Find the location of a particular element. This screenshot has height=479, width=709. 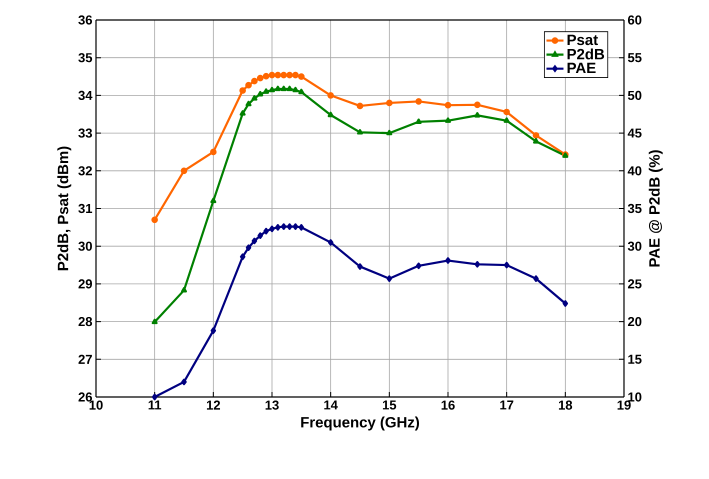

x-tick-label: 11 is located at coordinates (155, 405).